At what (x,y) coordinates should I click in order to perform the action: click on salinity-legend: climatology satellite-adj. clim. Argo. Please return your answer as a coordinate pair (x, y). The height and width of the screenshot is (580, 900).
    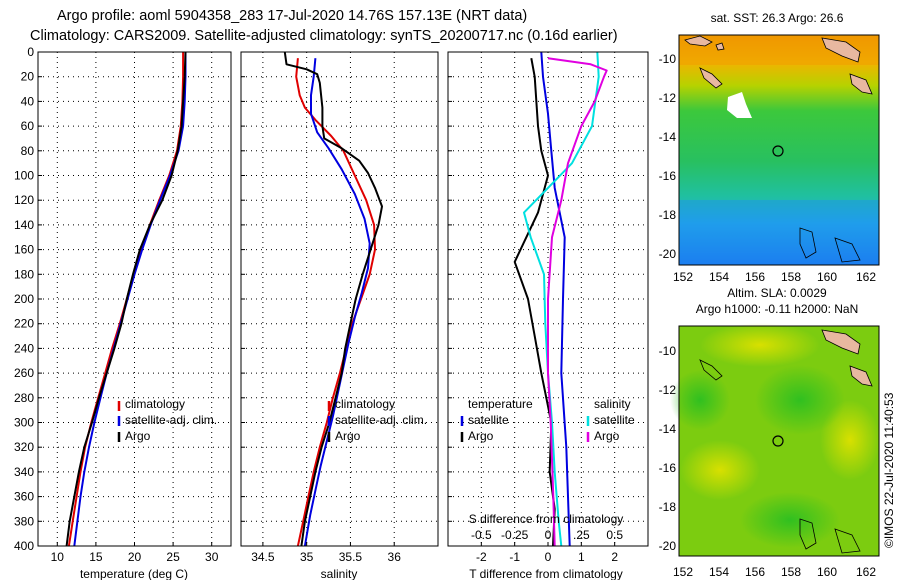
    Looking at the image, I should click on (377, 420).